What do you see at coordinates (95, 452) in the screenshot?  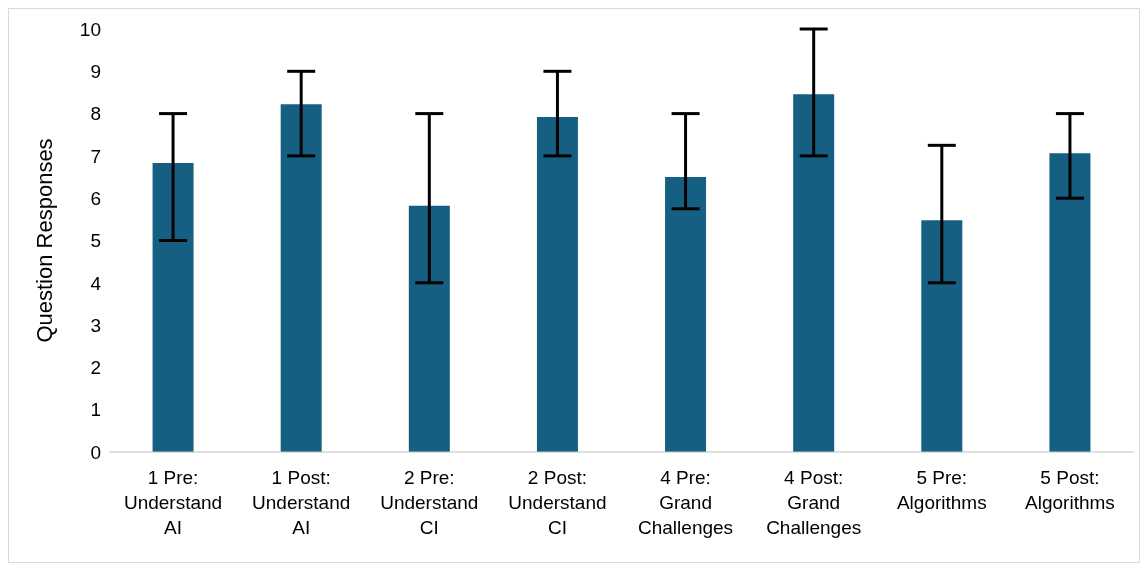 I see `y-tick-label: 0` at bounding box center [95, 452].